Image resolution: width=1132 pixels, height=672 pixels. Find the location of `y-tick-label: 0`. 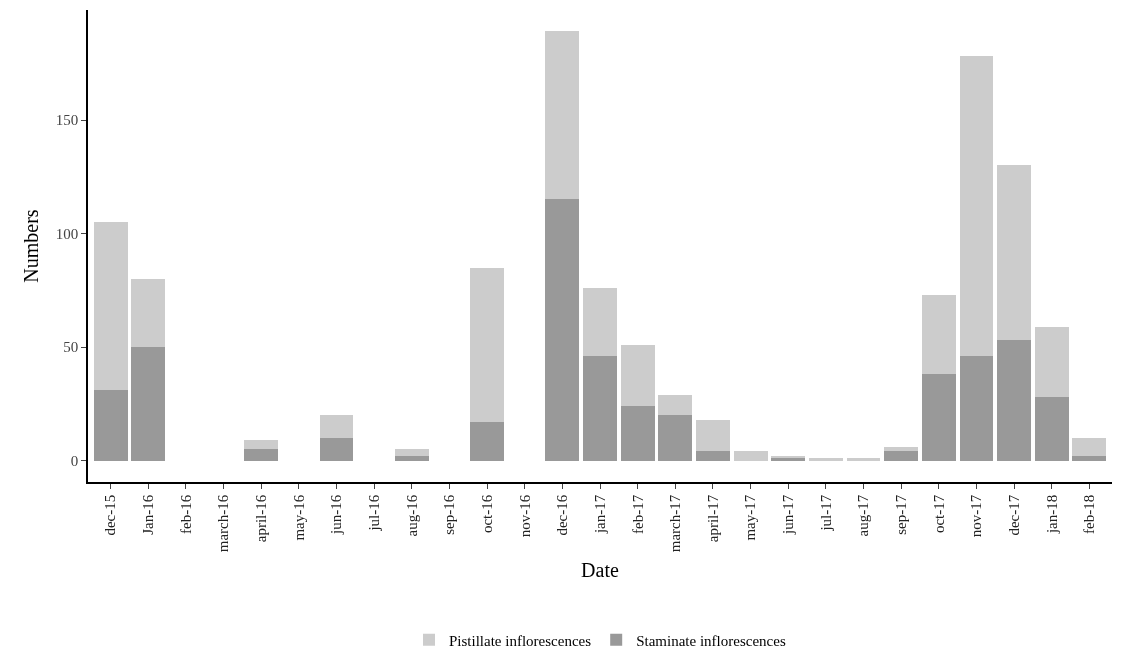

y-tick-label: 0 is located at coordinates (74, 460).